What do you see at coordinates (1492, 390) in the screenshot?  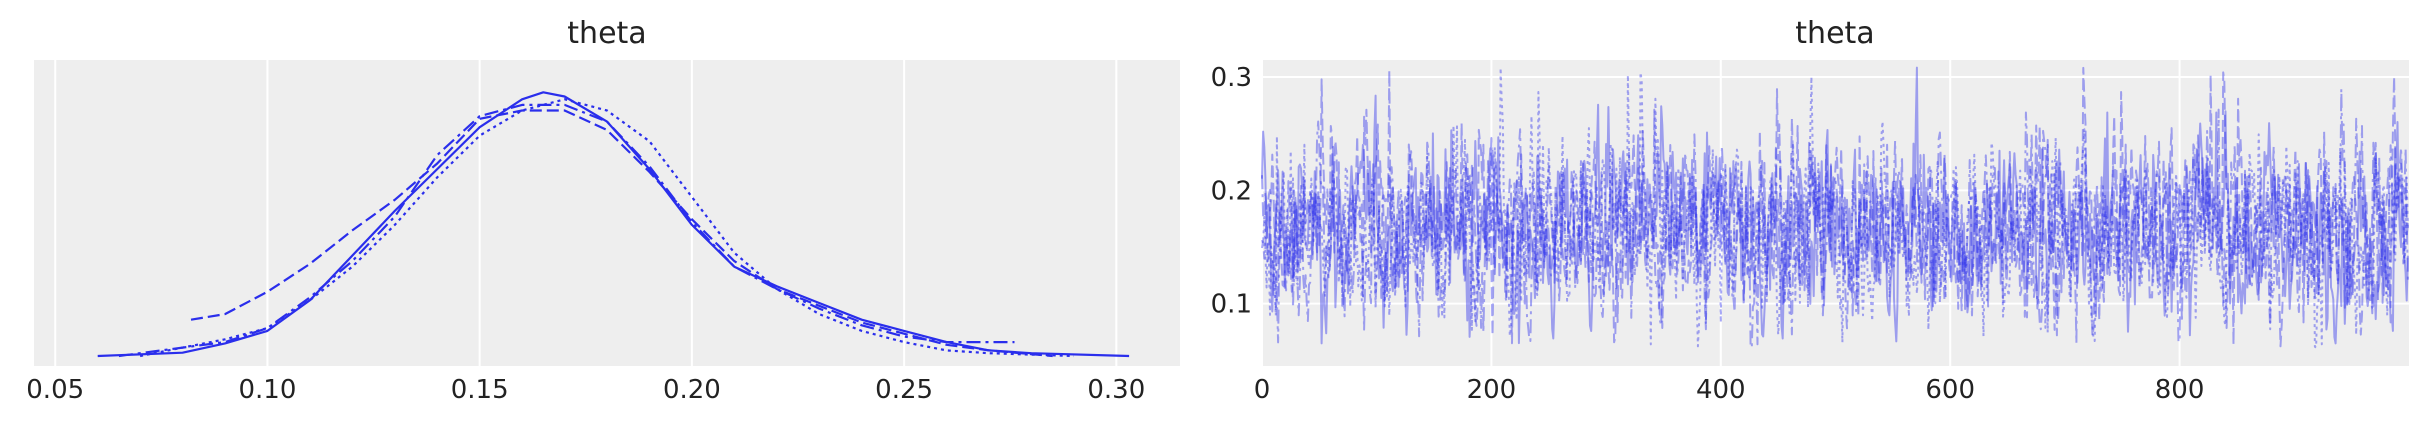 I see `trace-x-tick-label: 200` at bounding box center [1492, 390].